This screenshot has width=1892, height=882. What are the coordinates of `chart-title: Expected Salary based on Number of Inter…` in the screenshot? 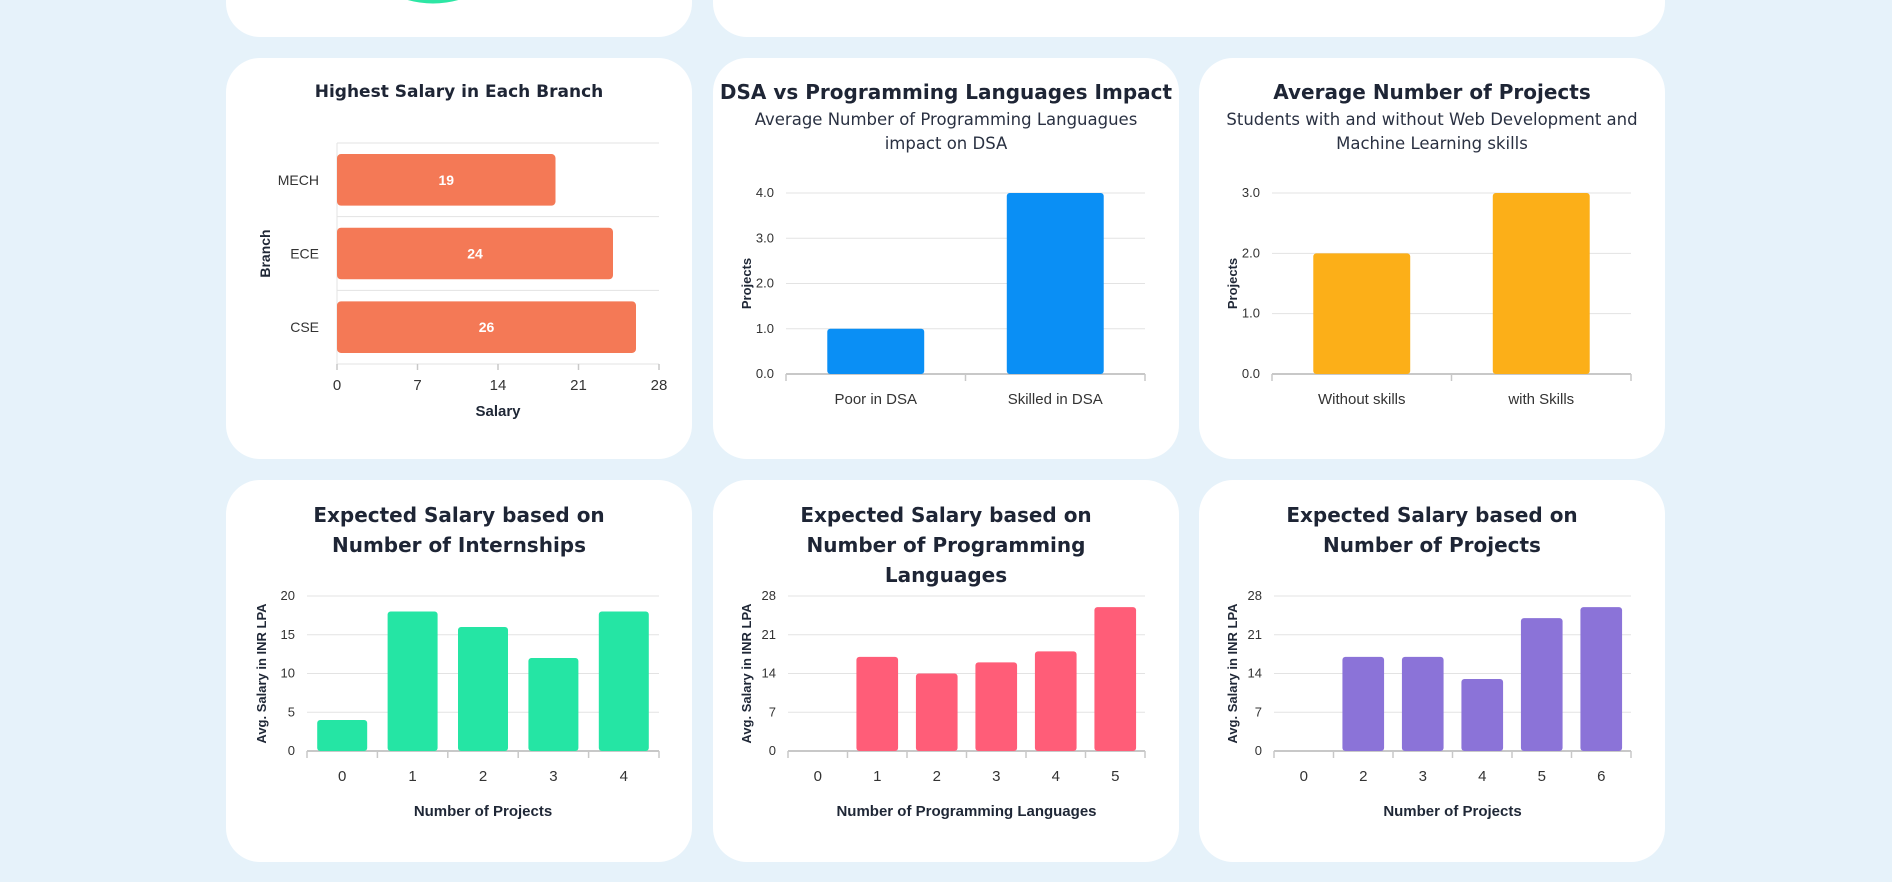 It's located at (459, 530).